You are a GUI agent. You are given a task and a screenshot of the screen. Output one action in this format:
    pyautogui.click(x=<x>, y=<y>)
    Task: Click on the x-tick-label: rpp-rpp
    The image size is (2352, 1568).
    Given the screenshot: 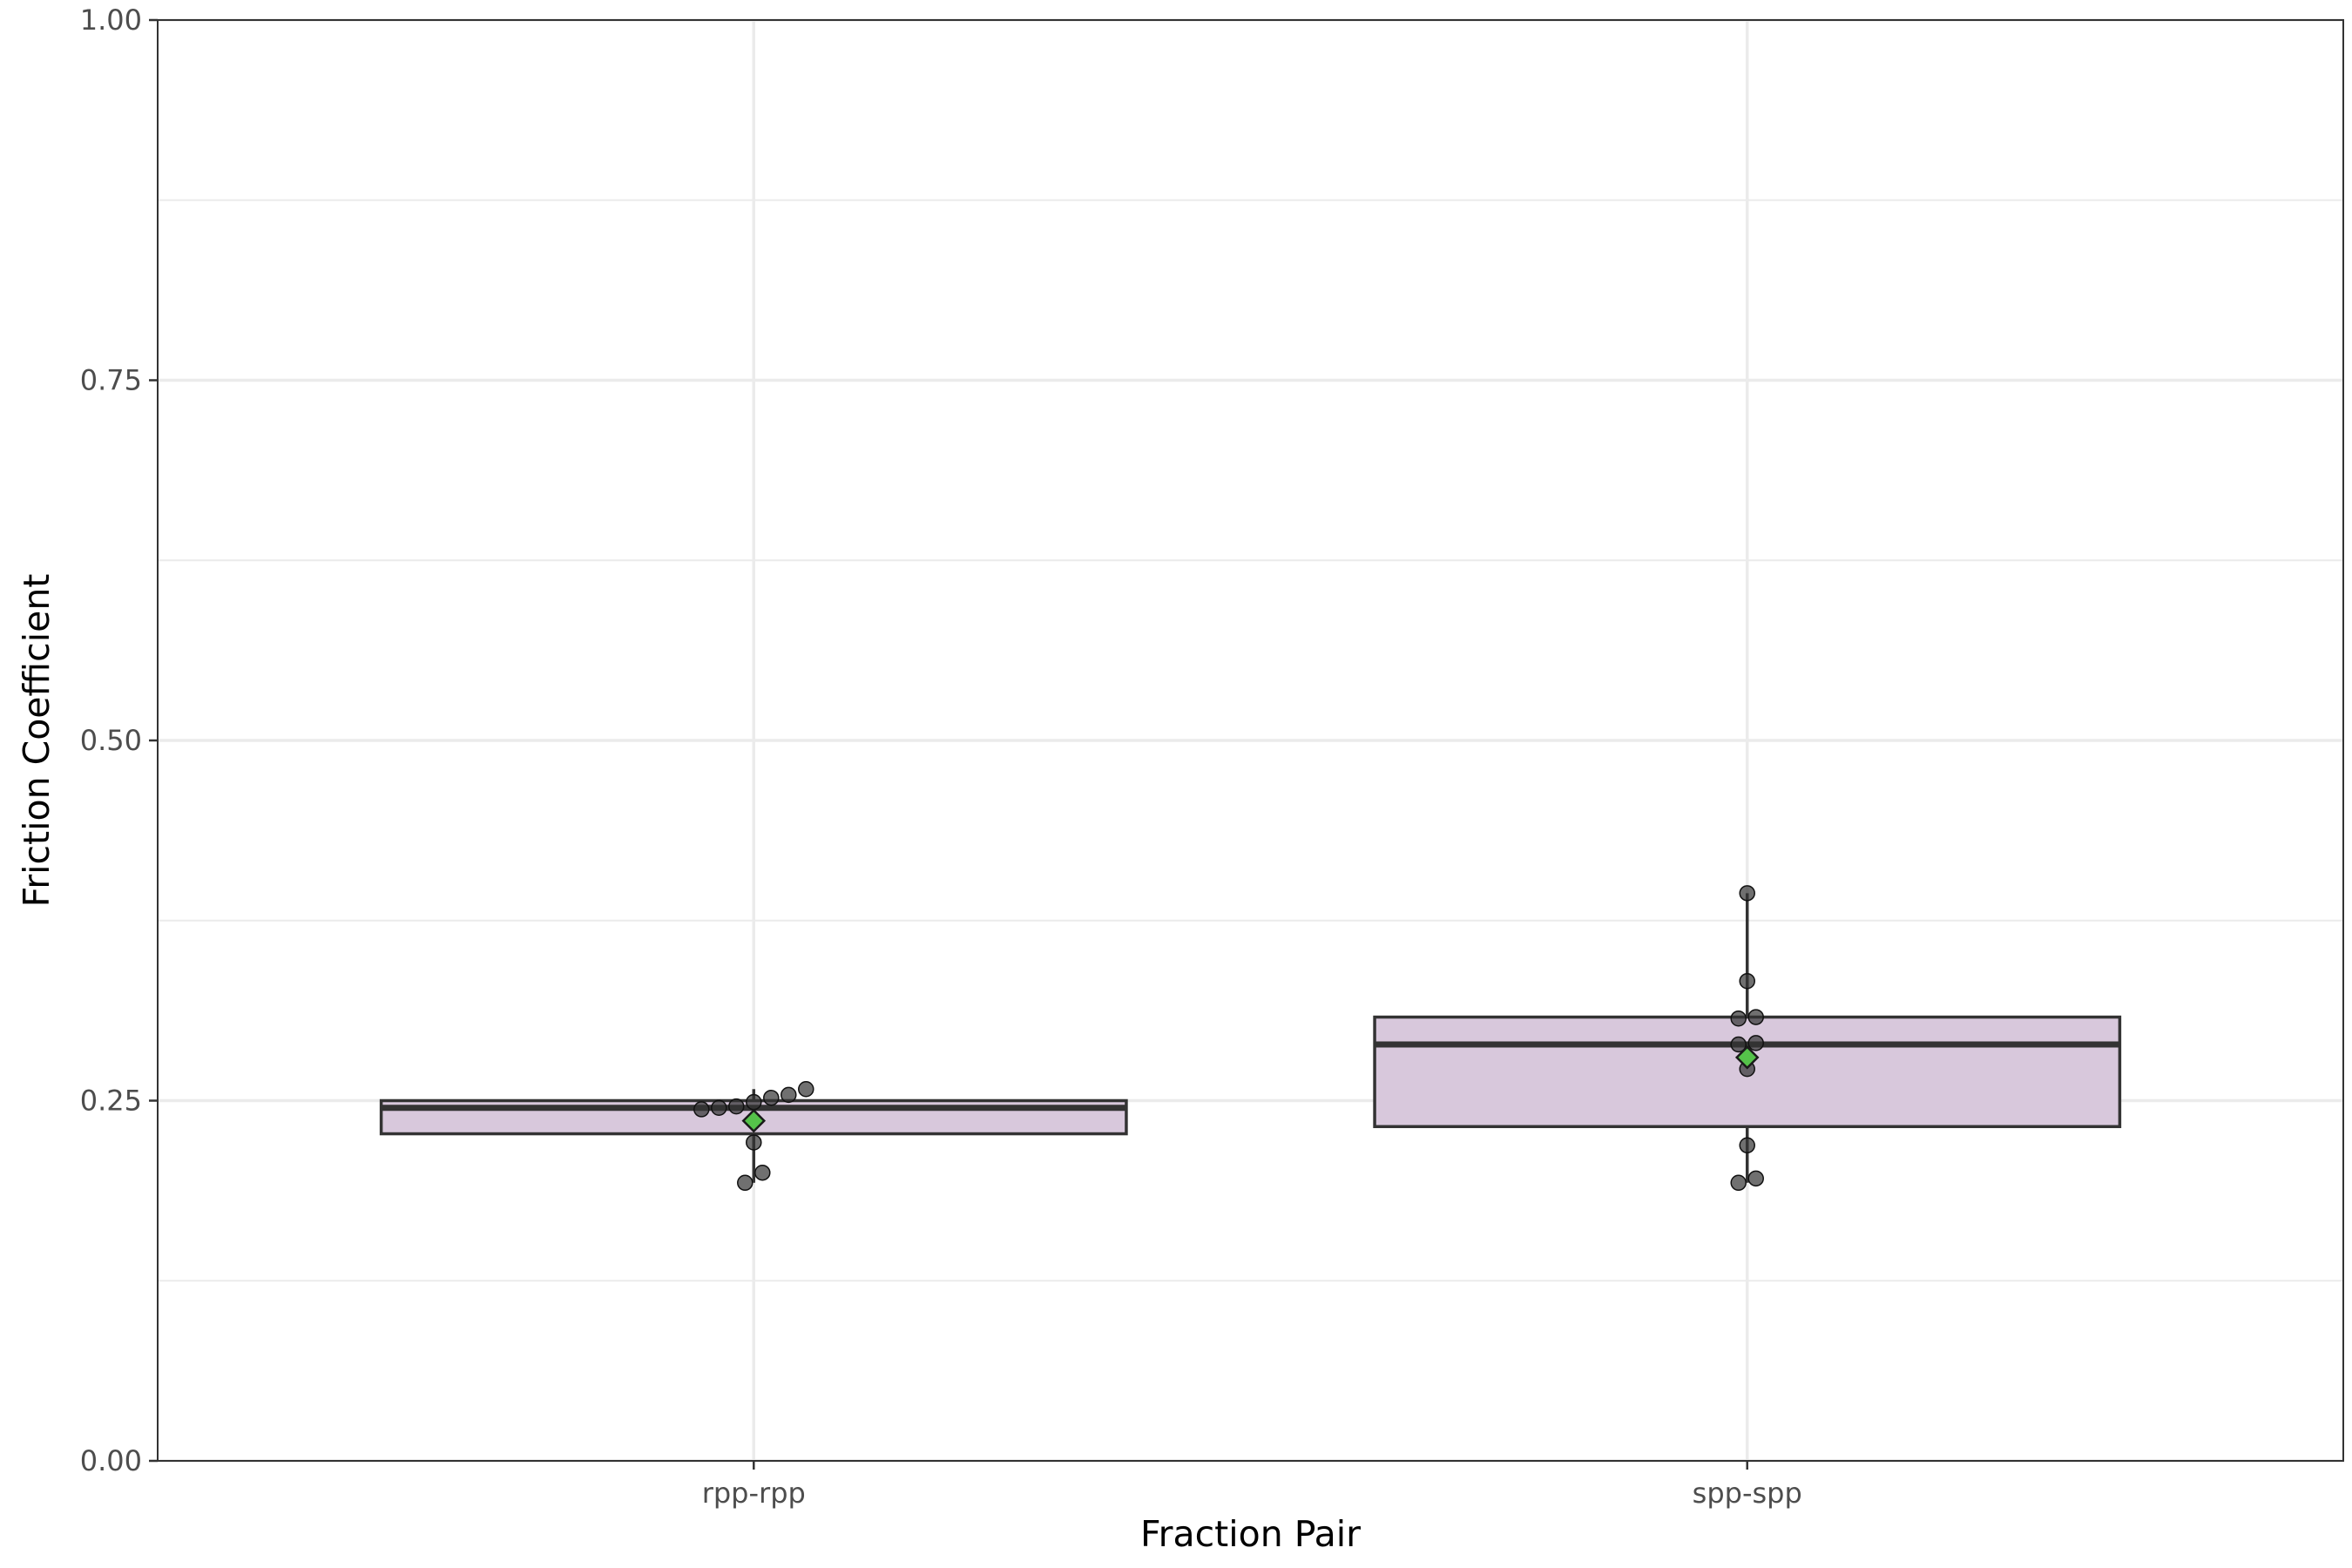 What is the action you would take?
    pyautogui.click(x=754, y=1493)
    